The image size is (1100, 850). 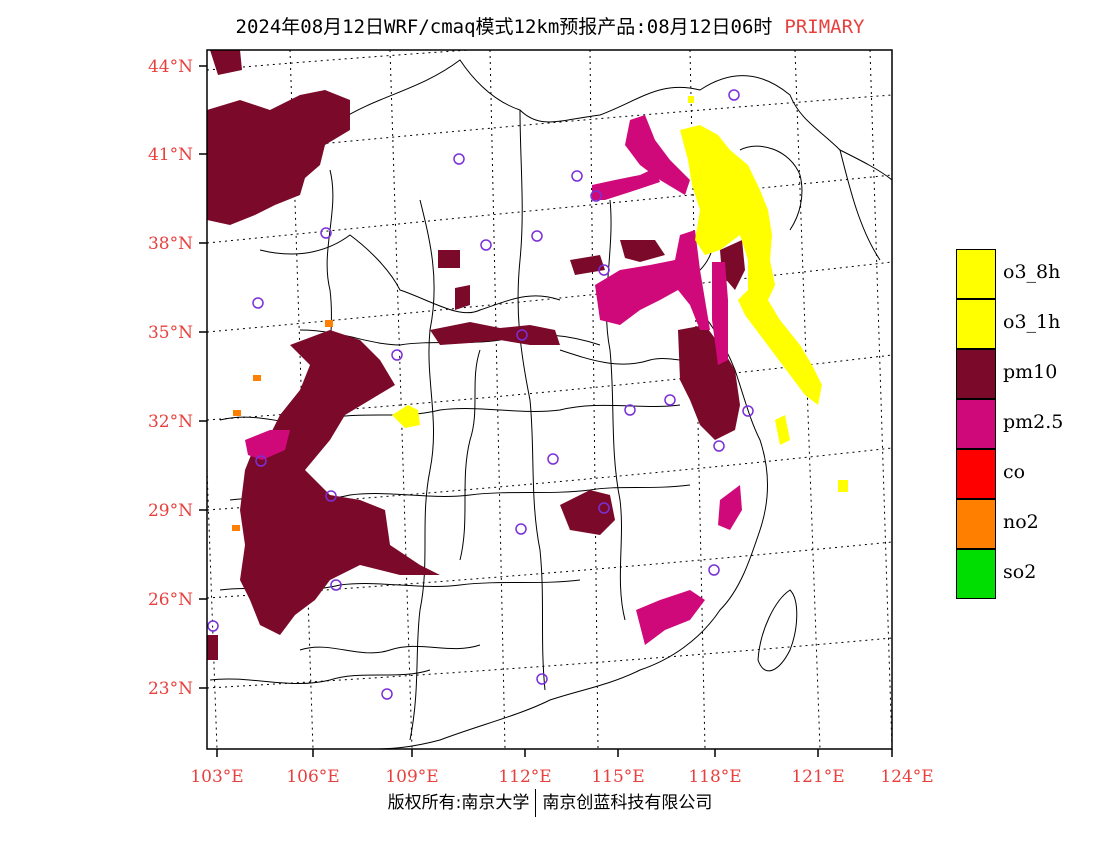 I want to click on footer-right: 南京创蓝科技有限公司, so click(x=627, y=803).